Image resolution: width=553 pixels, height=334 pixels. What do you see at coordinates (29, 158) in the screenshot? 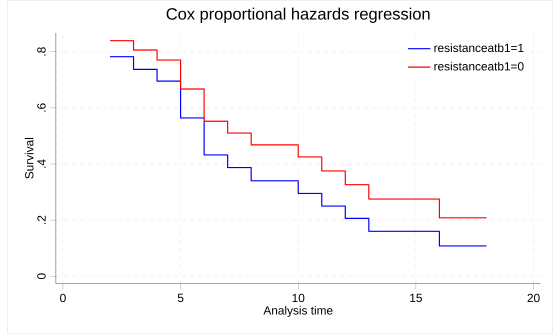
I see `y-axis-title: Survival` at bounding box center [29, 158].